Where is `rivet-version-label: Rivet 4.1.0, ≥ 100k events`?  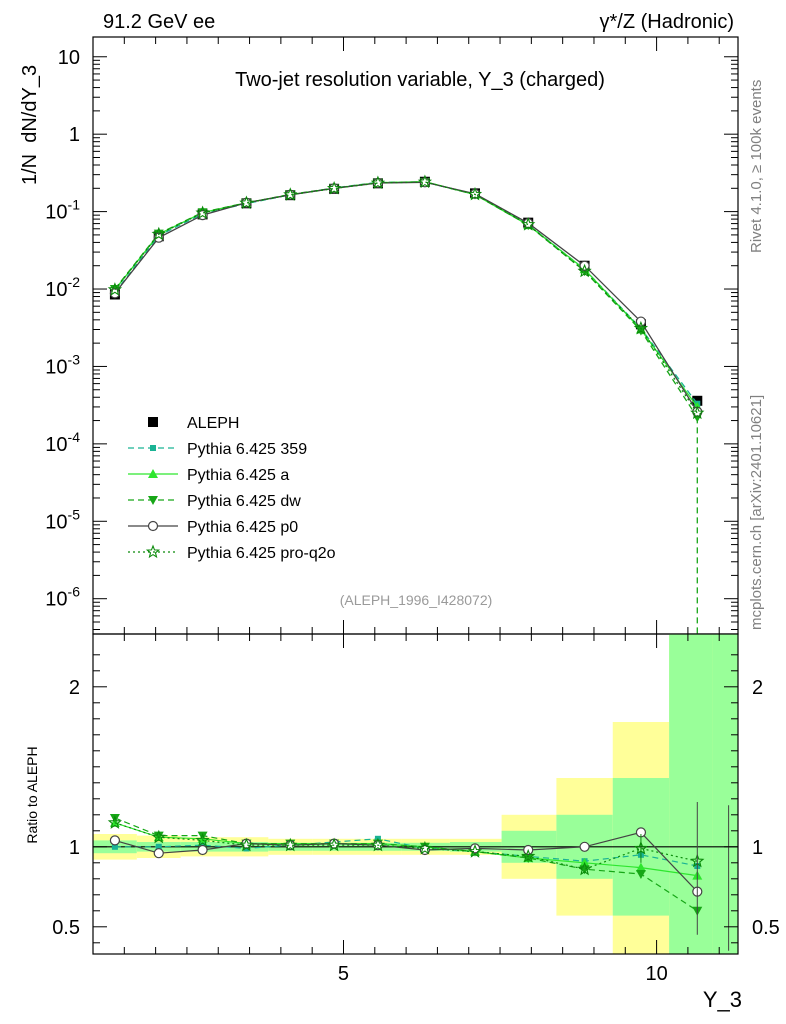 rivet-version-label: Rivet 4.1.0, ≥ 100k events is located at coordinates (756, 166).